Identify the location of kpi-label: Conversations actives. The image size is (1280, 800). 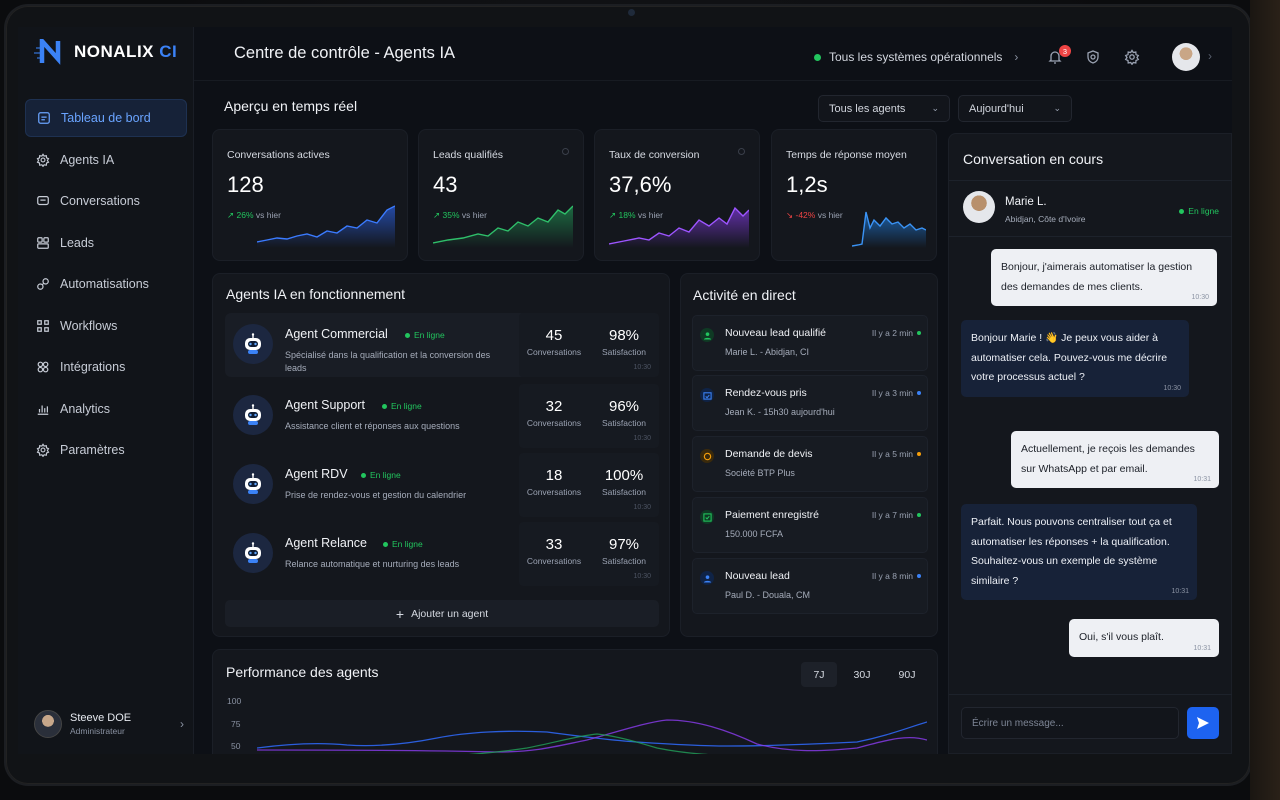
(278, 155).